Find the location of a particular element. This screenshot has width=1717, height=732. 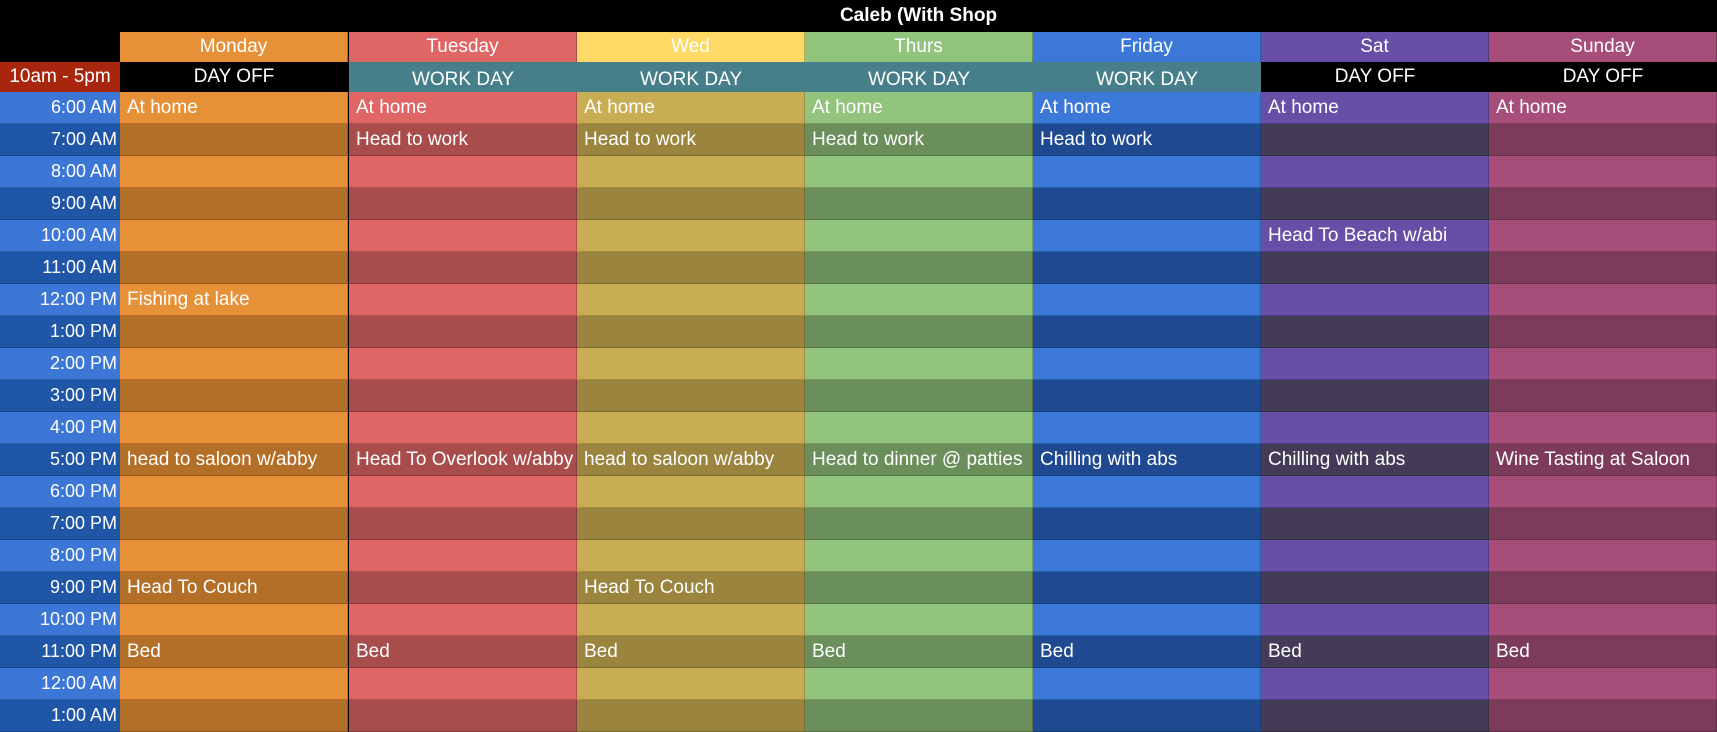

schedule-cell: Chilling with abs is located at coordinates (1375, 460).